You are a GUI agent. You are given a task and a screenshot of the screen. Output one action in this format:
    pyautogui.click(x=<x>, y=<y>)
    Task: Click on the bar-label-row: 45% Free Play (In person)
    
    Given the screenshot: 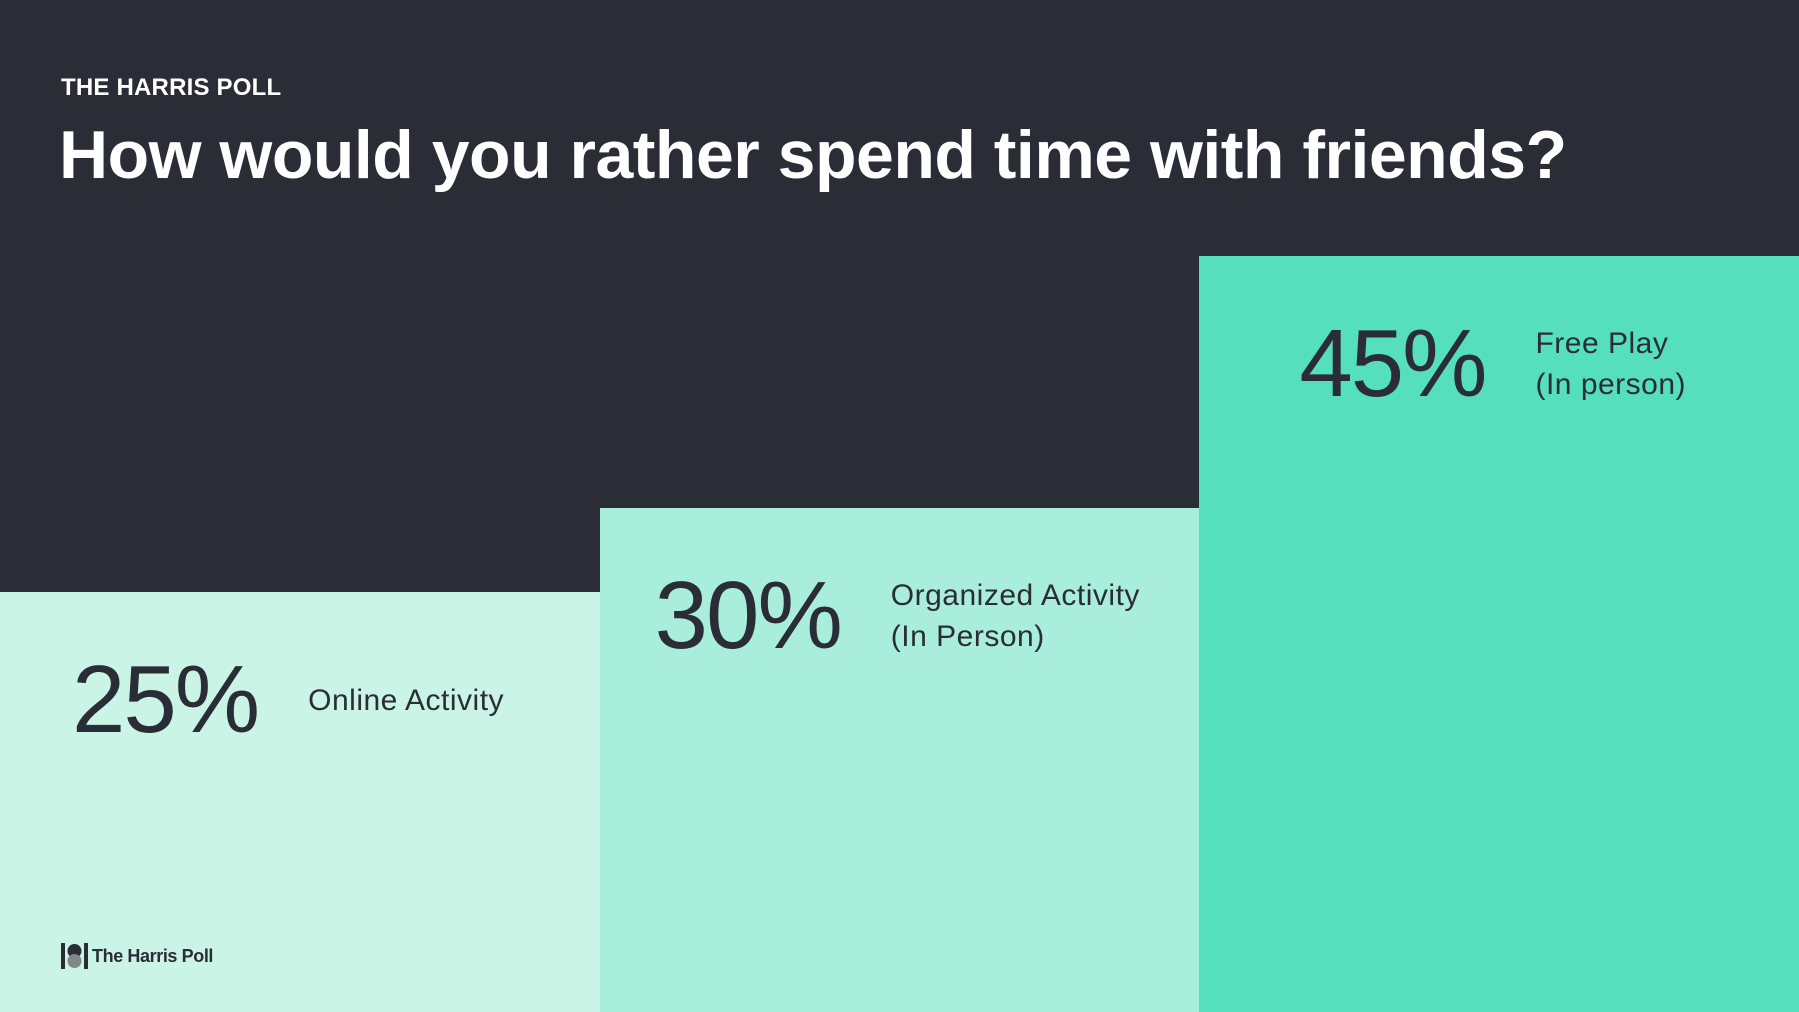 What is the action you would take?
    pyautogui.click(x=1493, y=363)
    